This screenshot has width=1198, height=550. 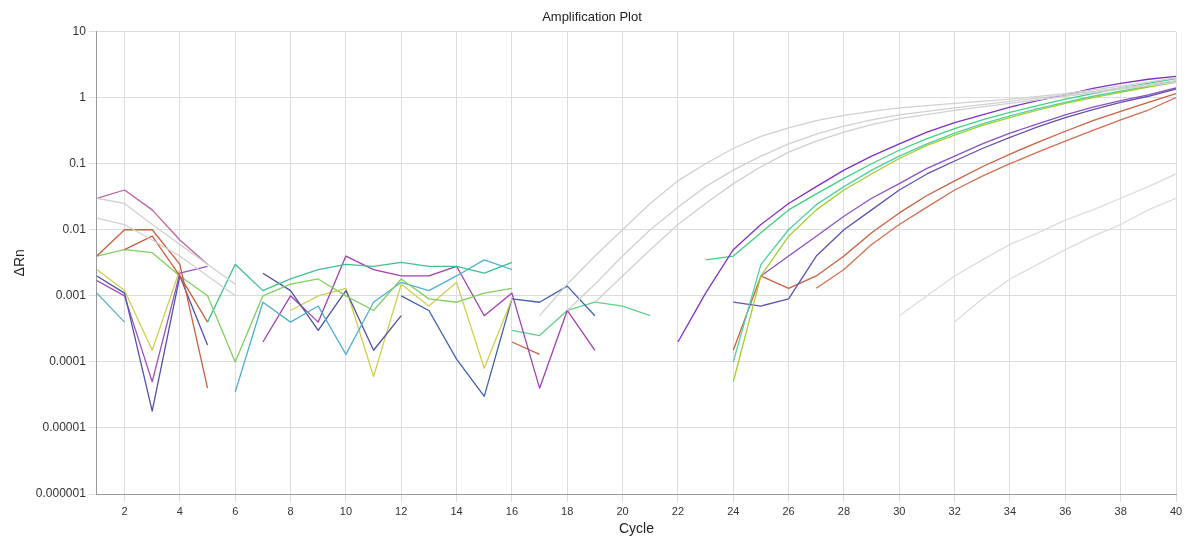 What do you see at coordinates (788, 510) in the screenshot?
I see `x-tick-label: 26` at bounding box center [788, 510].